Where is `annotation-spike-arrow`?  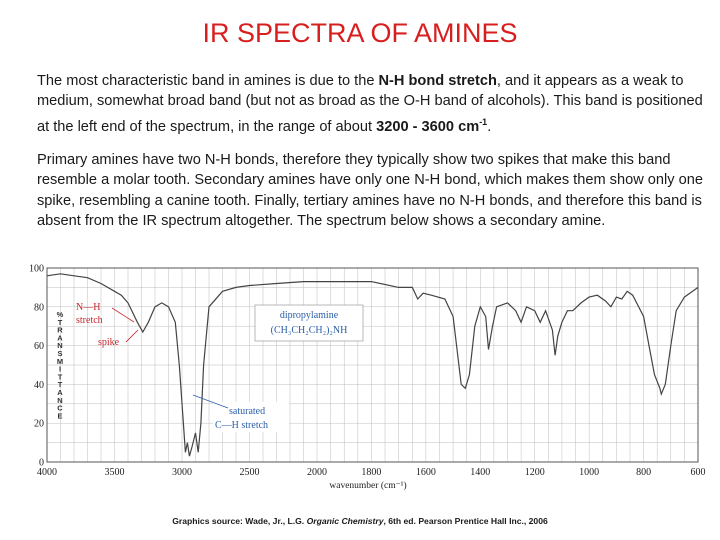 annotation-spike-arrow is located at coordinates (132, 336).